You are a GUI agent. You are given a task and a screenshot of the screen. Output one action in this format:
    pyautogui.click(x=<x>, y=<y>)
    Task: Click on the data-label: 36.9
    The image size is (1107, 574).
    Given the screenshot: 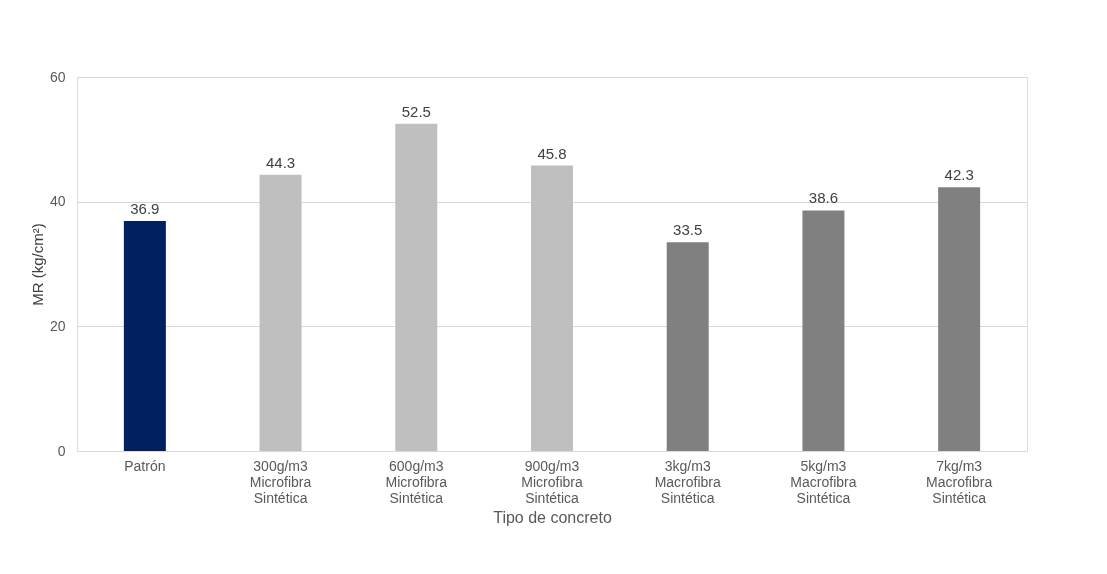 What is the action you would take?
    pyautogui.click(x=145, y=208)
    